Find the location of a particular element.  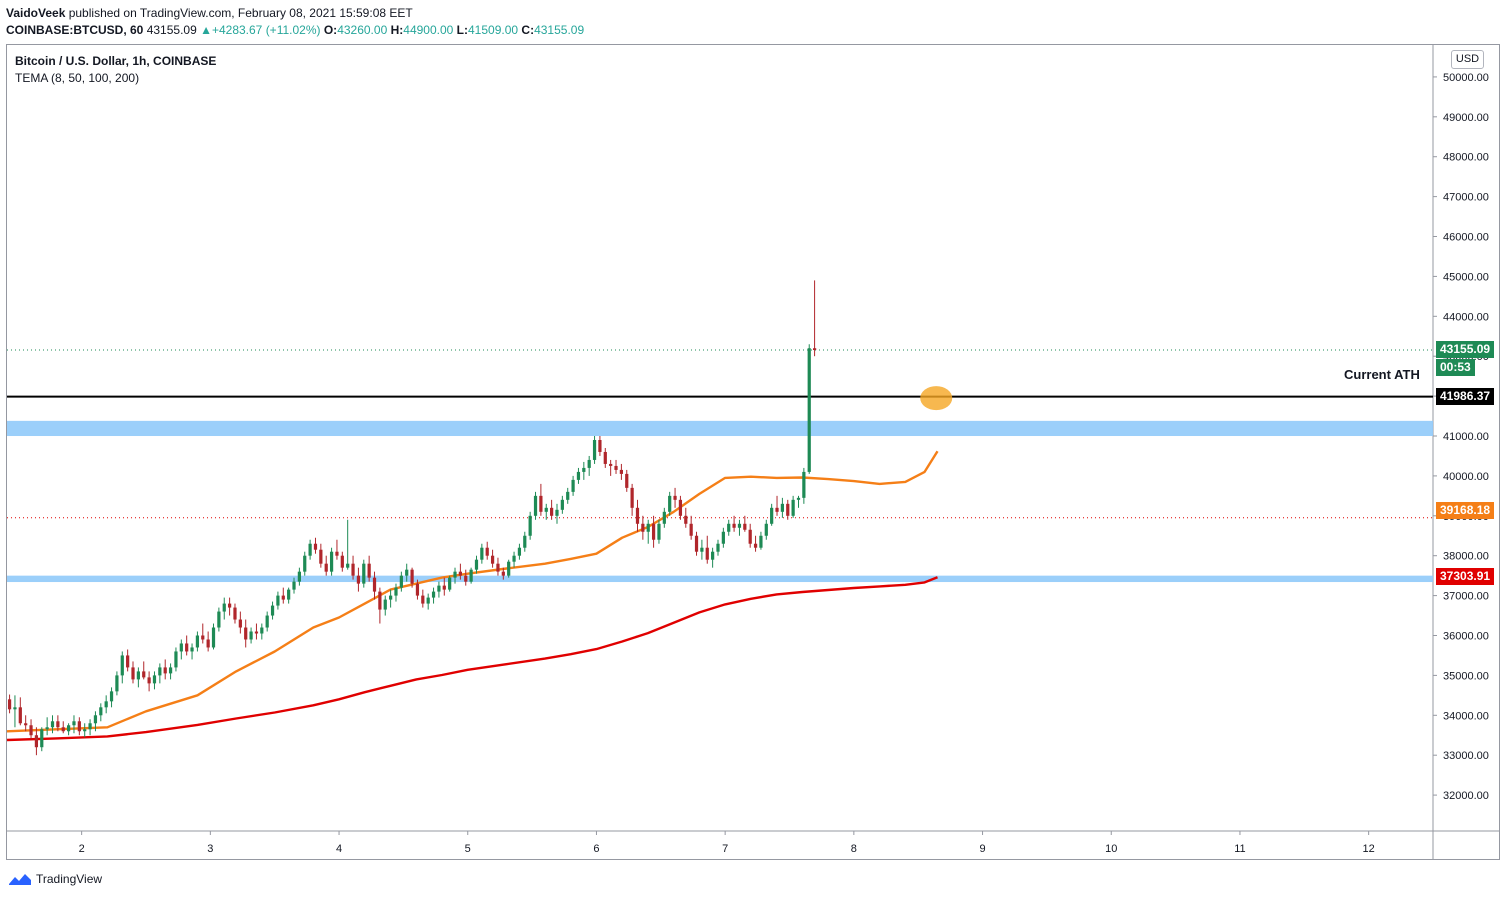

x-tick-label: 2 is located at coordinates (82, 849).